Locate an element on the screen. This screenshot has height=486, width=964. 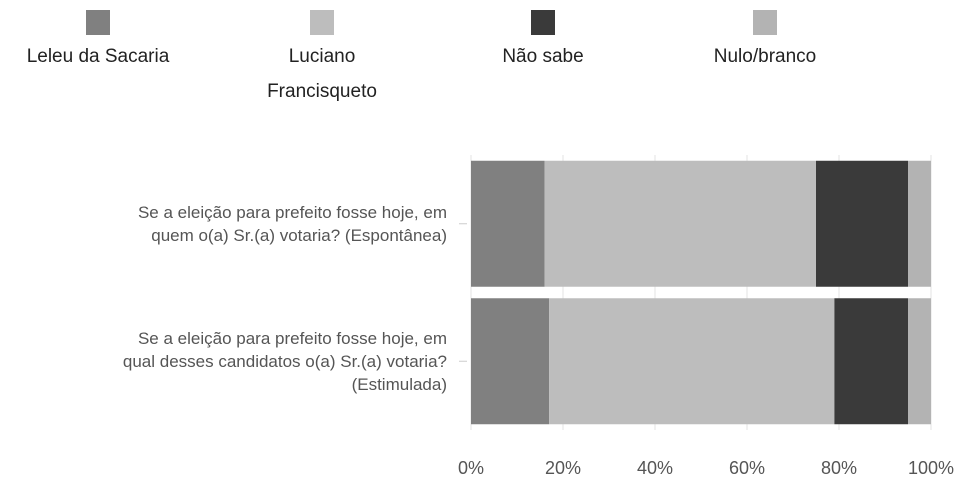
x-tick-label: 80% is located at coordinates (839, 468).